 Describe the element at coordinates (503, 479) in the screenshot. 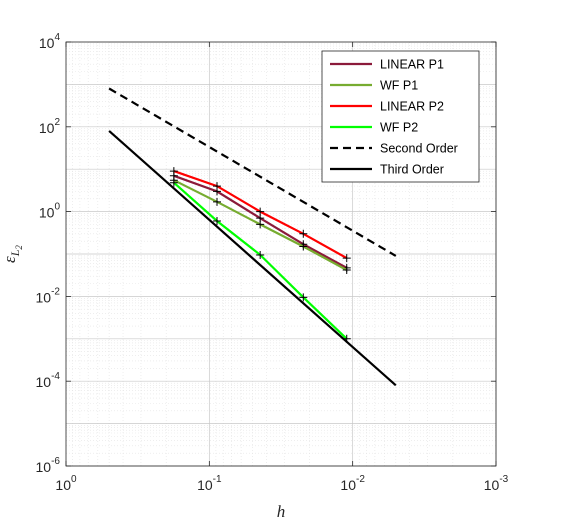

I see `x-tick-label-exponent: -3` at that location.